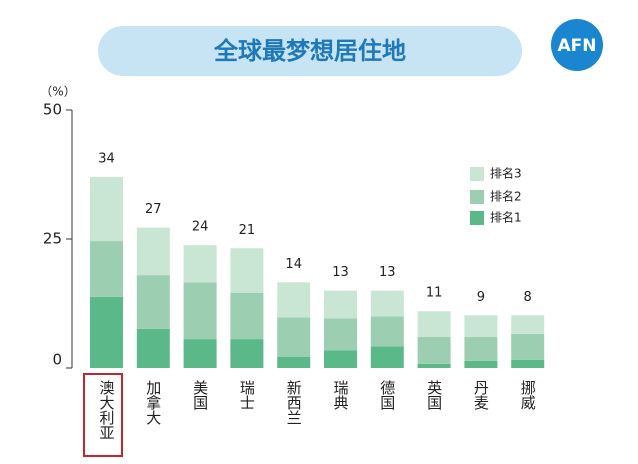 The width and height of the screenshot is (638, 464). Describe the element at coordinates (247, 230) in the screenshot. I see `top-label: 21` at that location.